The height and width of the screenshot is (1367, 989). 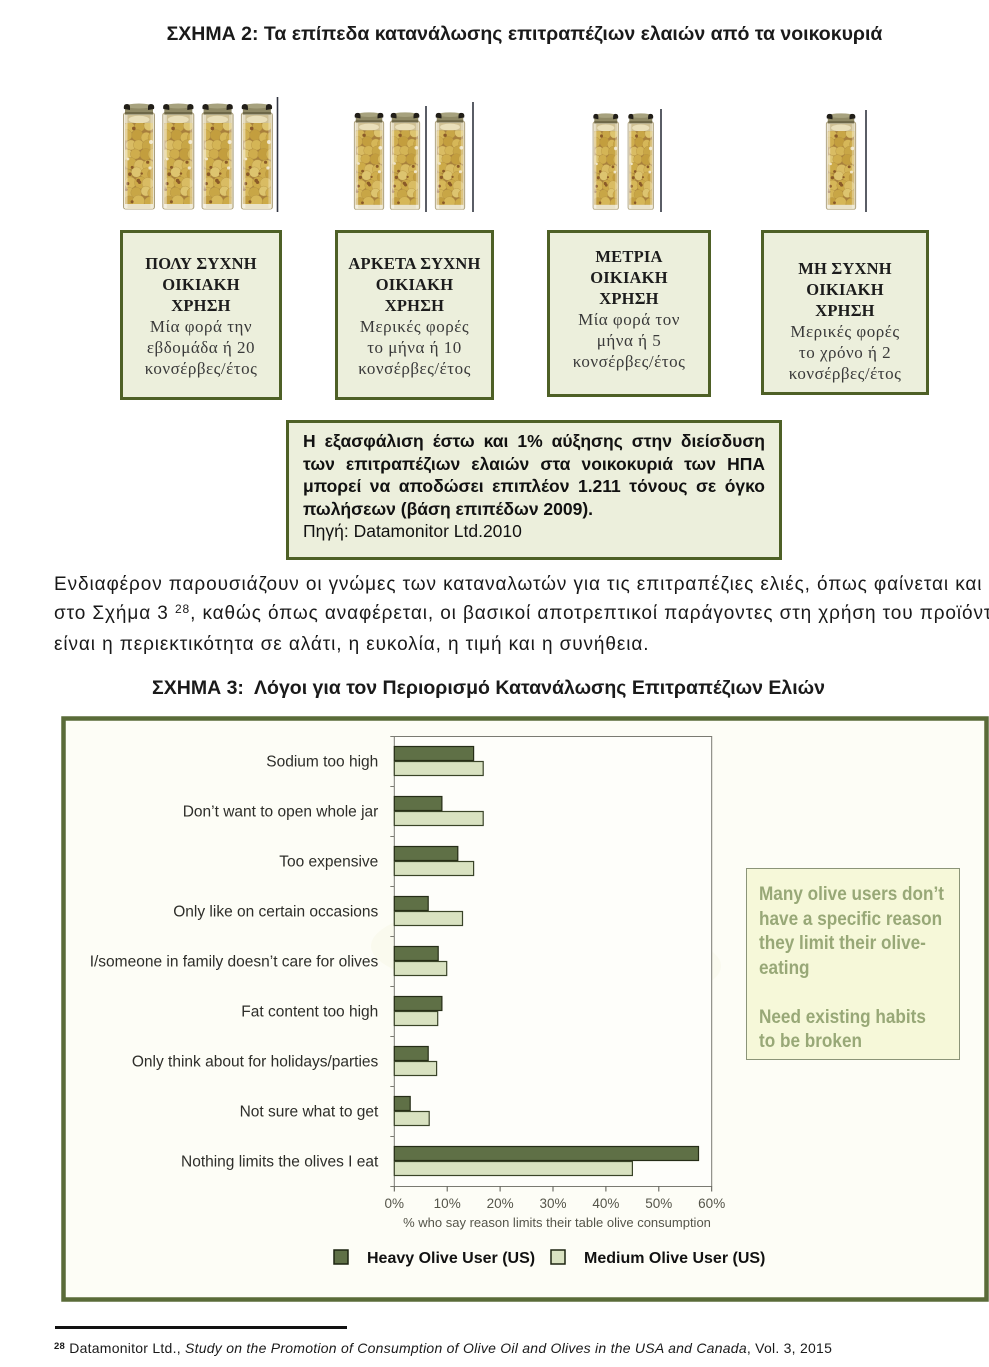 What do you see at coordinates (674, 1258) in the screenshot?
I see `svg-text: Medium Olive User (US)` at bounding box center [674, 1258].